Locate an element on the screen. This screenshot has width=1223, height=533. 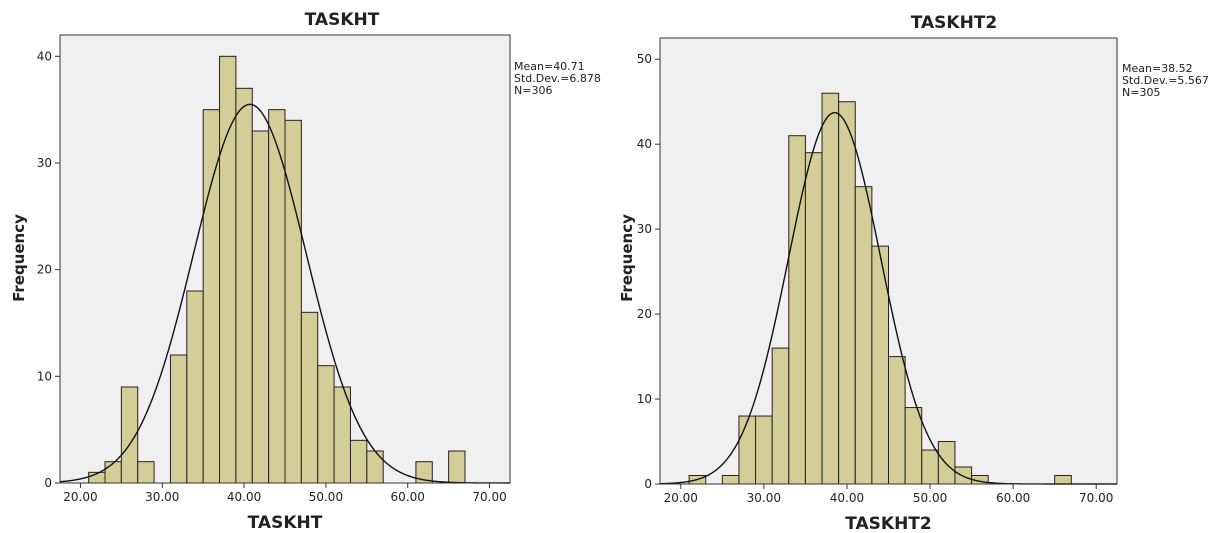
stats-label: Mean=40.71 is located at coordinates (549, 66).